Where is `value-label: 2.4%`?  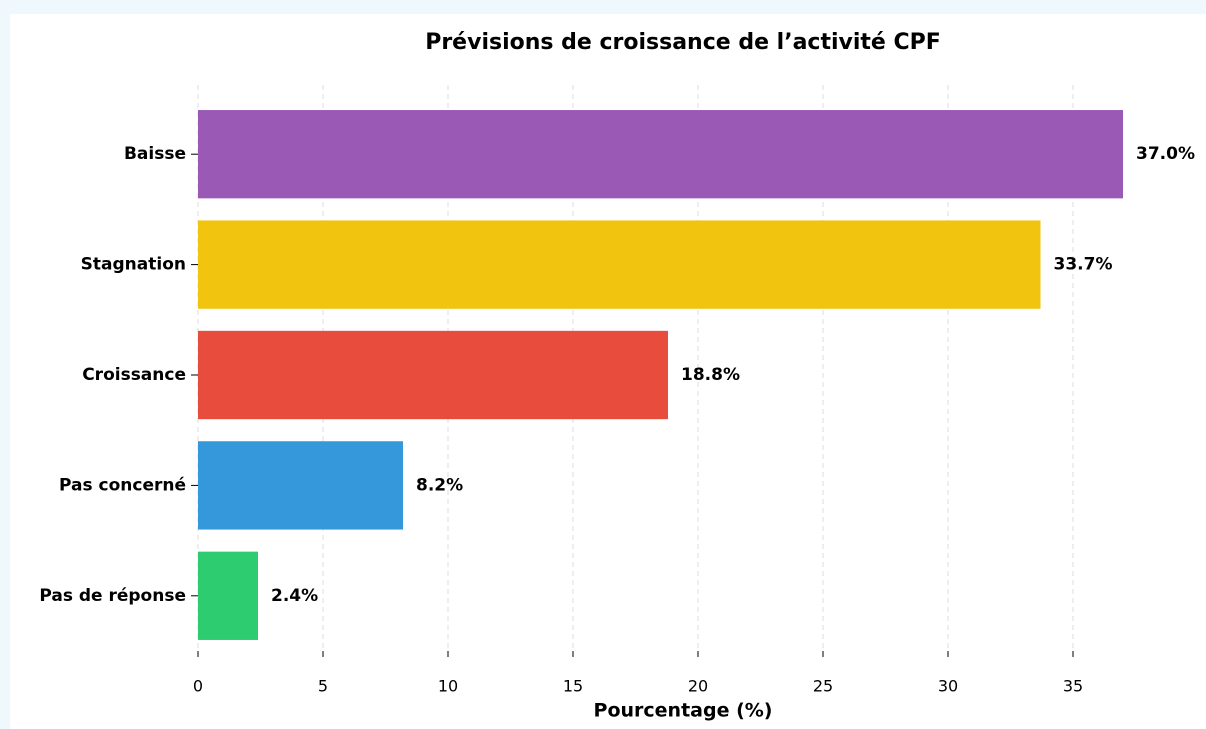
value-label: 2.4% is located at coordinates (294, 596).